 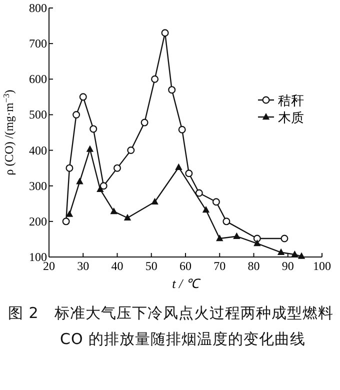 What do you see at coordinates (38, 115) in the screenshot?
I see `y-tick-label: 500` at bounding box center [38, 115].